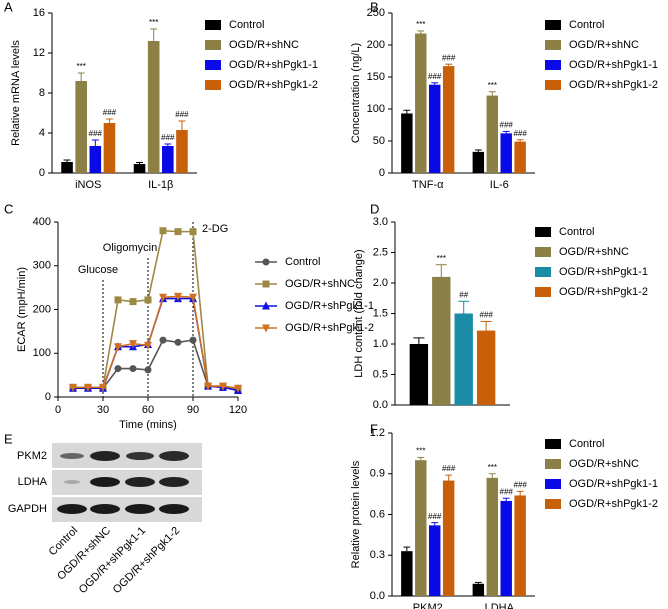 Image resolution: width=668 pixels, height=609 pixels. What do you see at coordinates (377, 474) in the screenshot?
I see `y-tick-label: 0.9` at bounding box center [377, 474].